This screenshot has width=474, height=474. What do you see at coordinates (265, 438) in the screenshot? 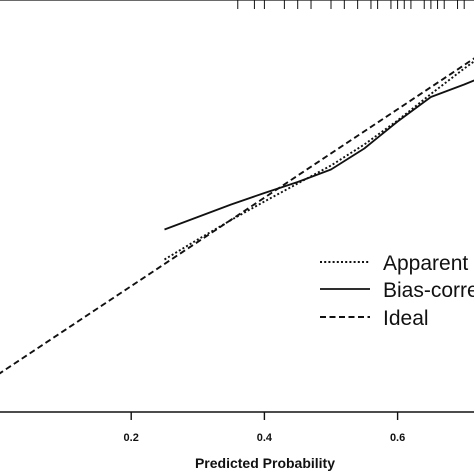
I see `x-tick-label: 0.4` at bounding box center [265, 438].